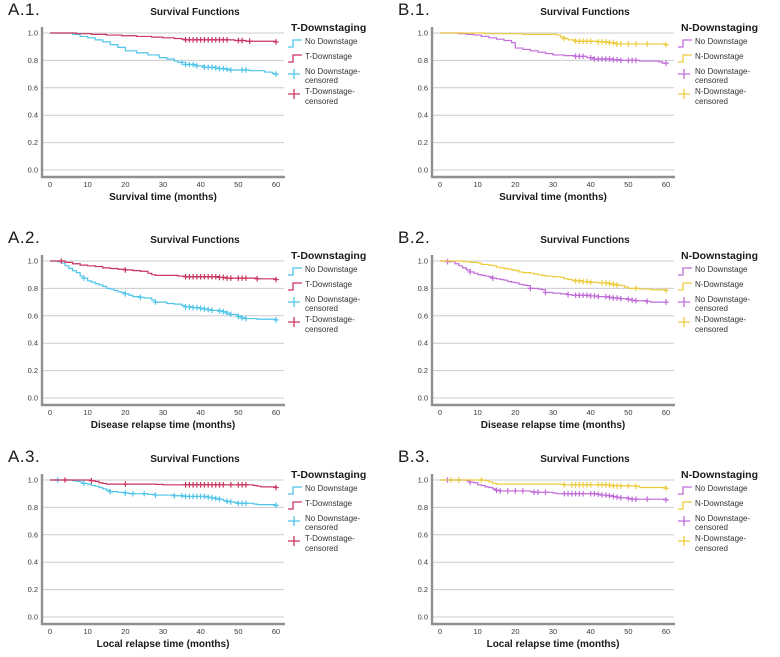  I want to click on panel-label-b2: B.2., so click(414, 237).